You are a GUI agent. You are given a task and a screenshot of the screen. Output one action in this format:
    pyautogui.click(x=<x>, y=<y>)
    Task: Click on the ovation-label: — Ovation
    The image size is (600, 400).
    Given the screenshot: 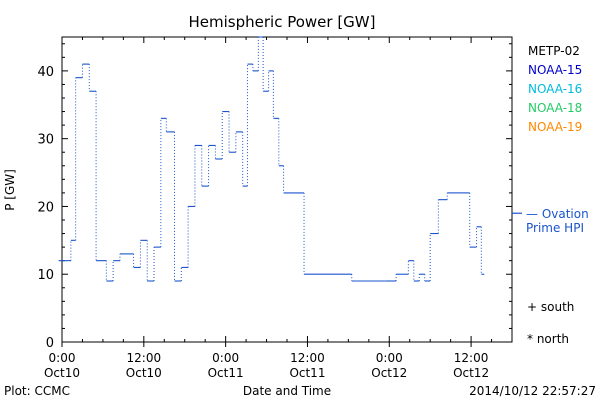 What is the action you would take?
    pyautogui.click(x=557, y=214)
    